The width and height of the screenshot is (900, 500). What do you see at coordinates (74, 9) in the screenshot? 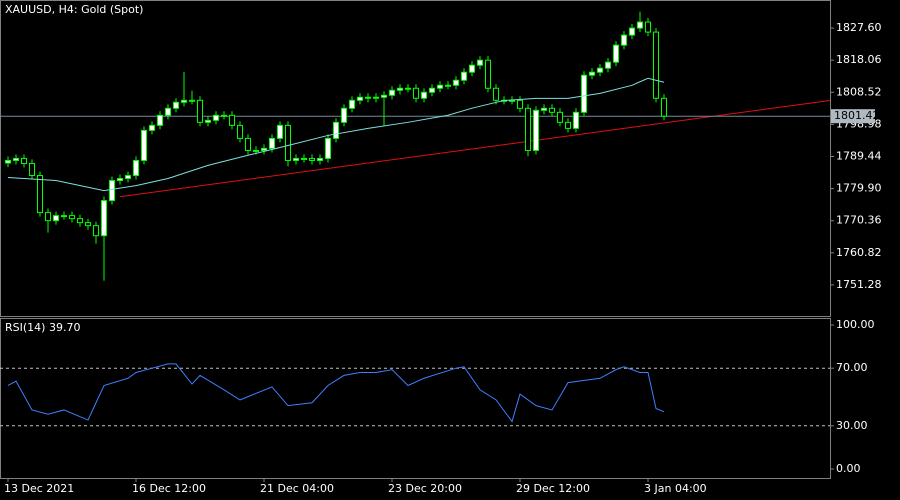
I see `chart-title: XAUUSD, H4: Gold (Spot)` at bounding box center [74, 9].